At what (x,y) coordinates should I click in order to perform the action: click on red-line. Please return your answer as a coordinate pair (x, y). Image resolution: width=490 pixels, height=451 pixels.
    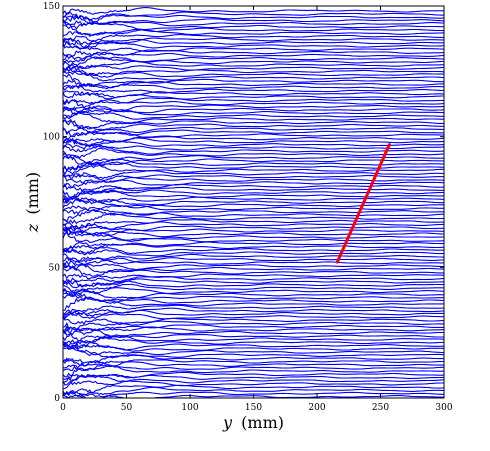
    Looking at the image, I should click on (363, 203).